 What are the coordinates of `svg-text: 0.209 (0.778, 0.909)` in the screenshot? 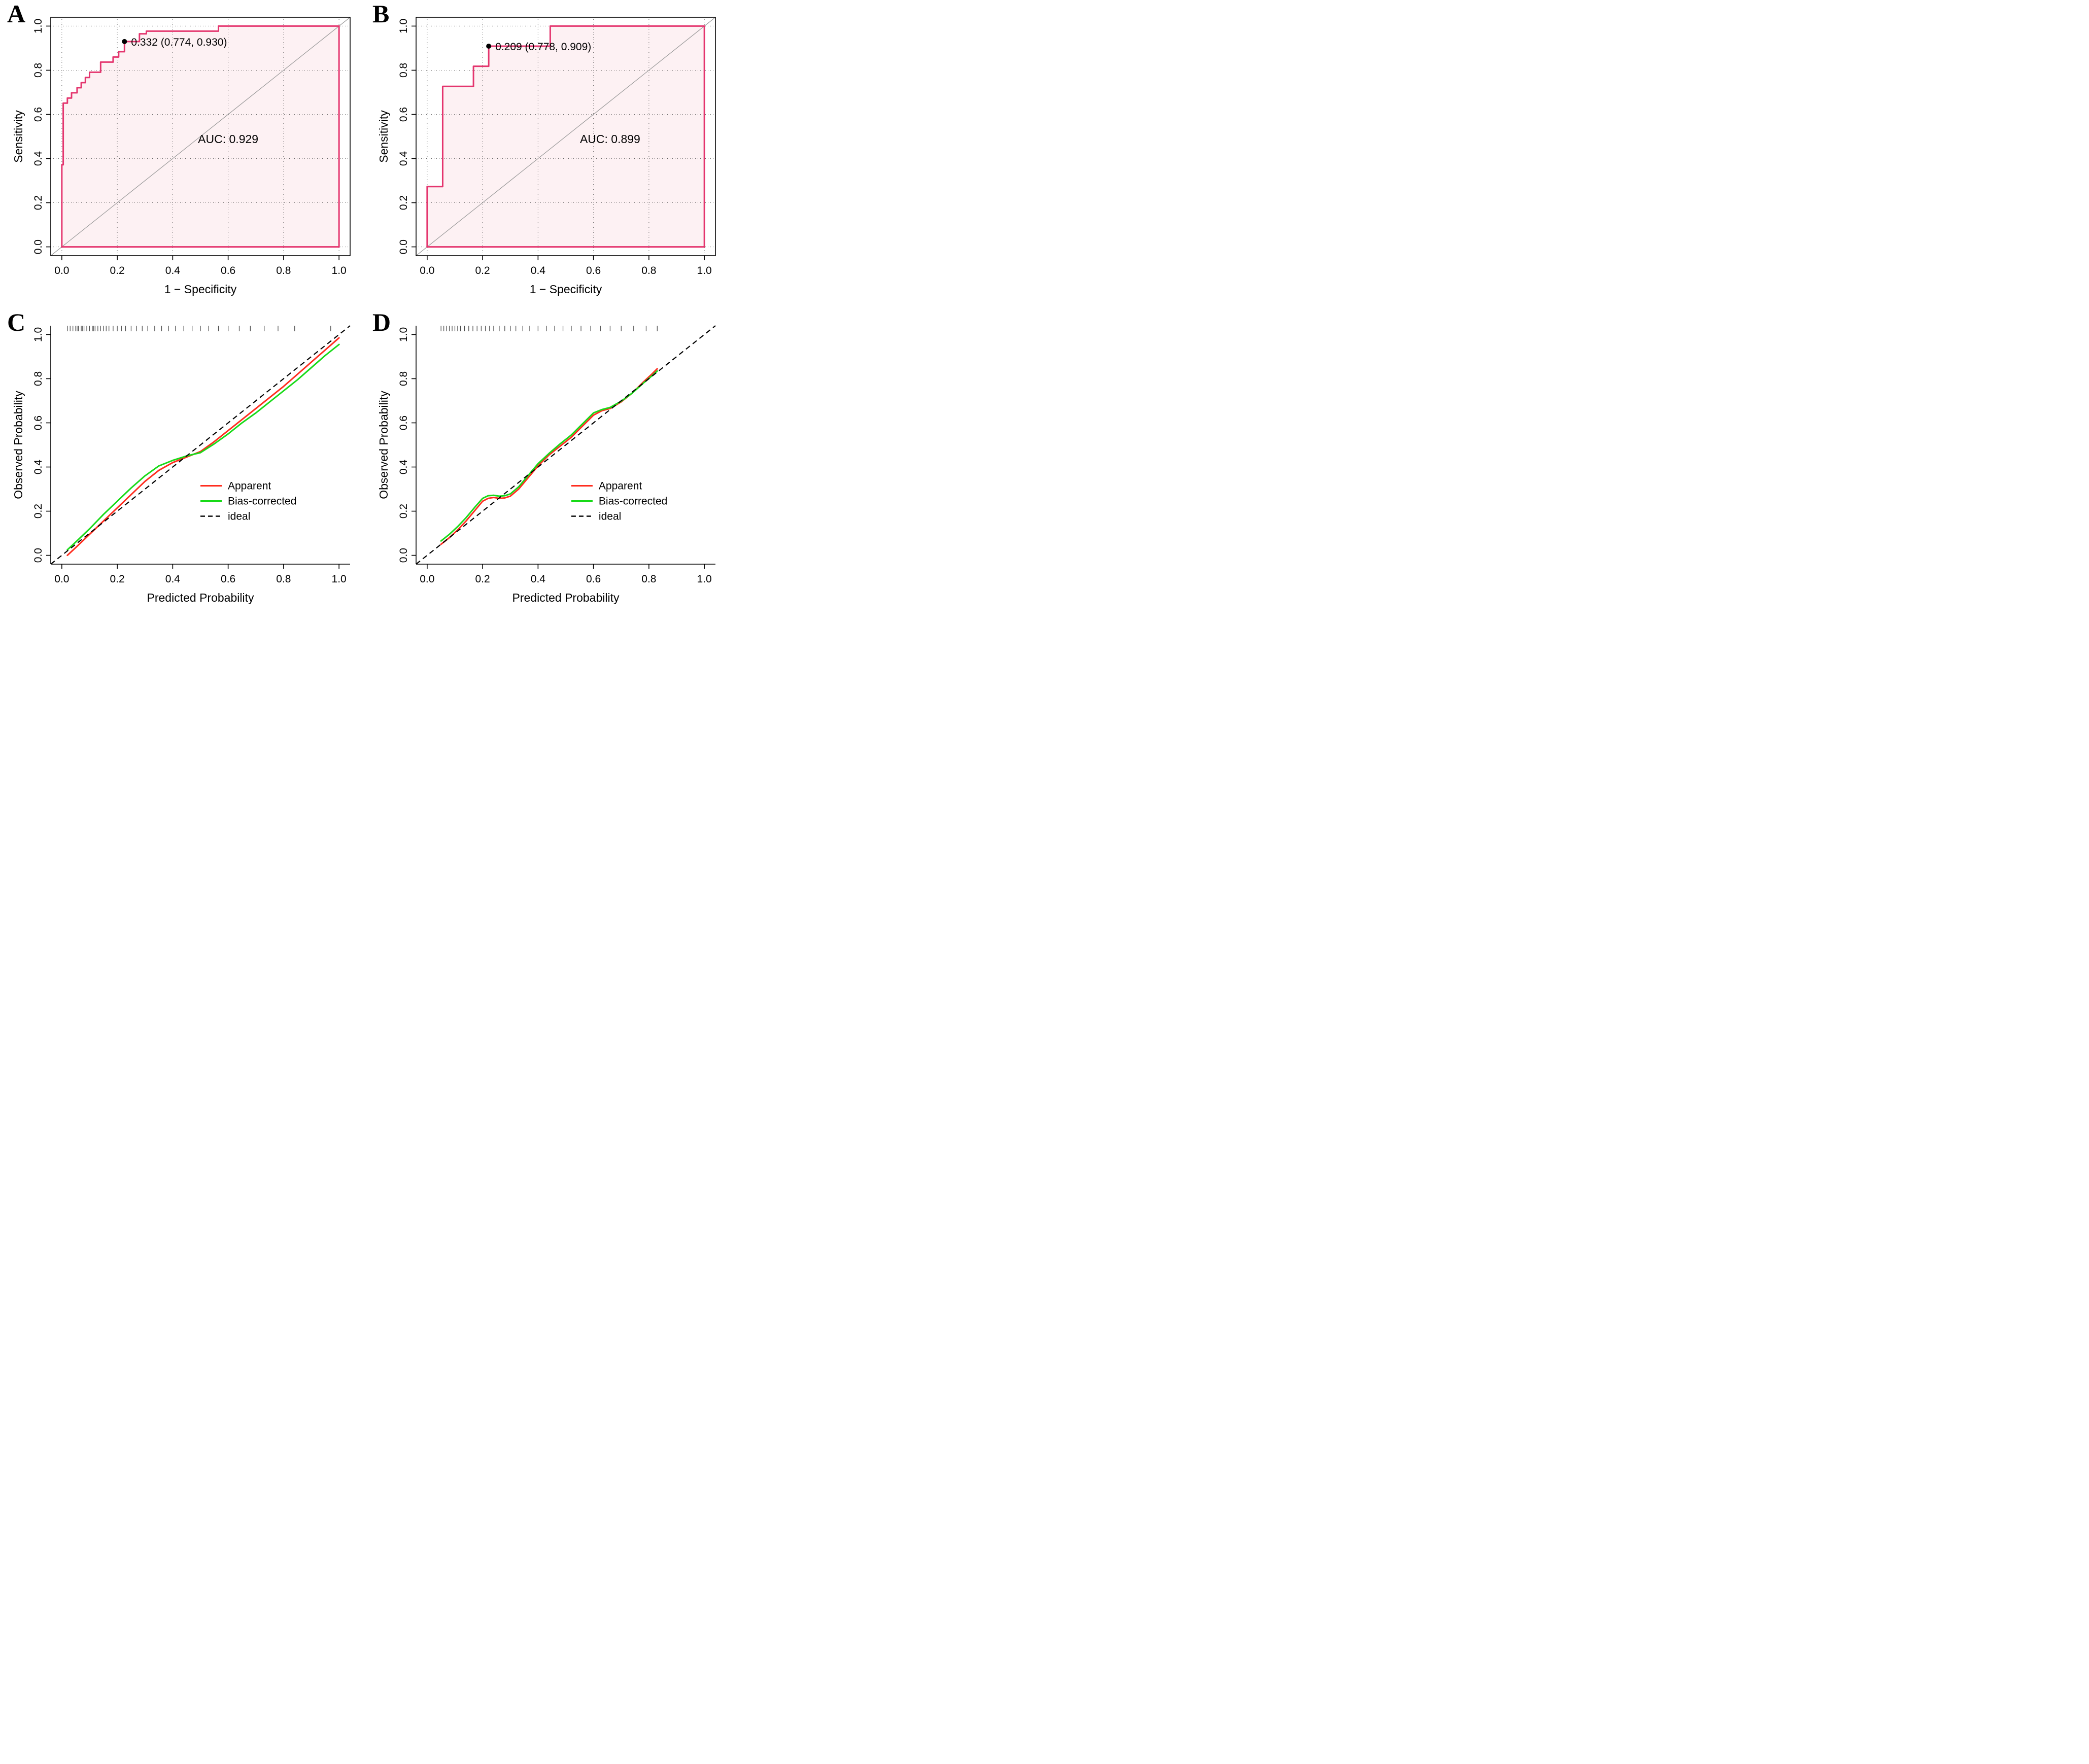 It's located at (543, 47).